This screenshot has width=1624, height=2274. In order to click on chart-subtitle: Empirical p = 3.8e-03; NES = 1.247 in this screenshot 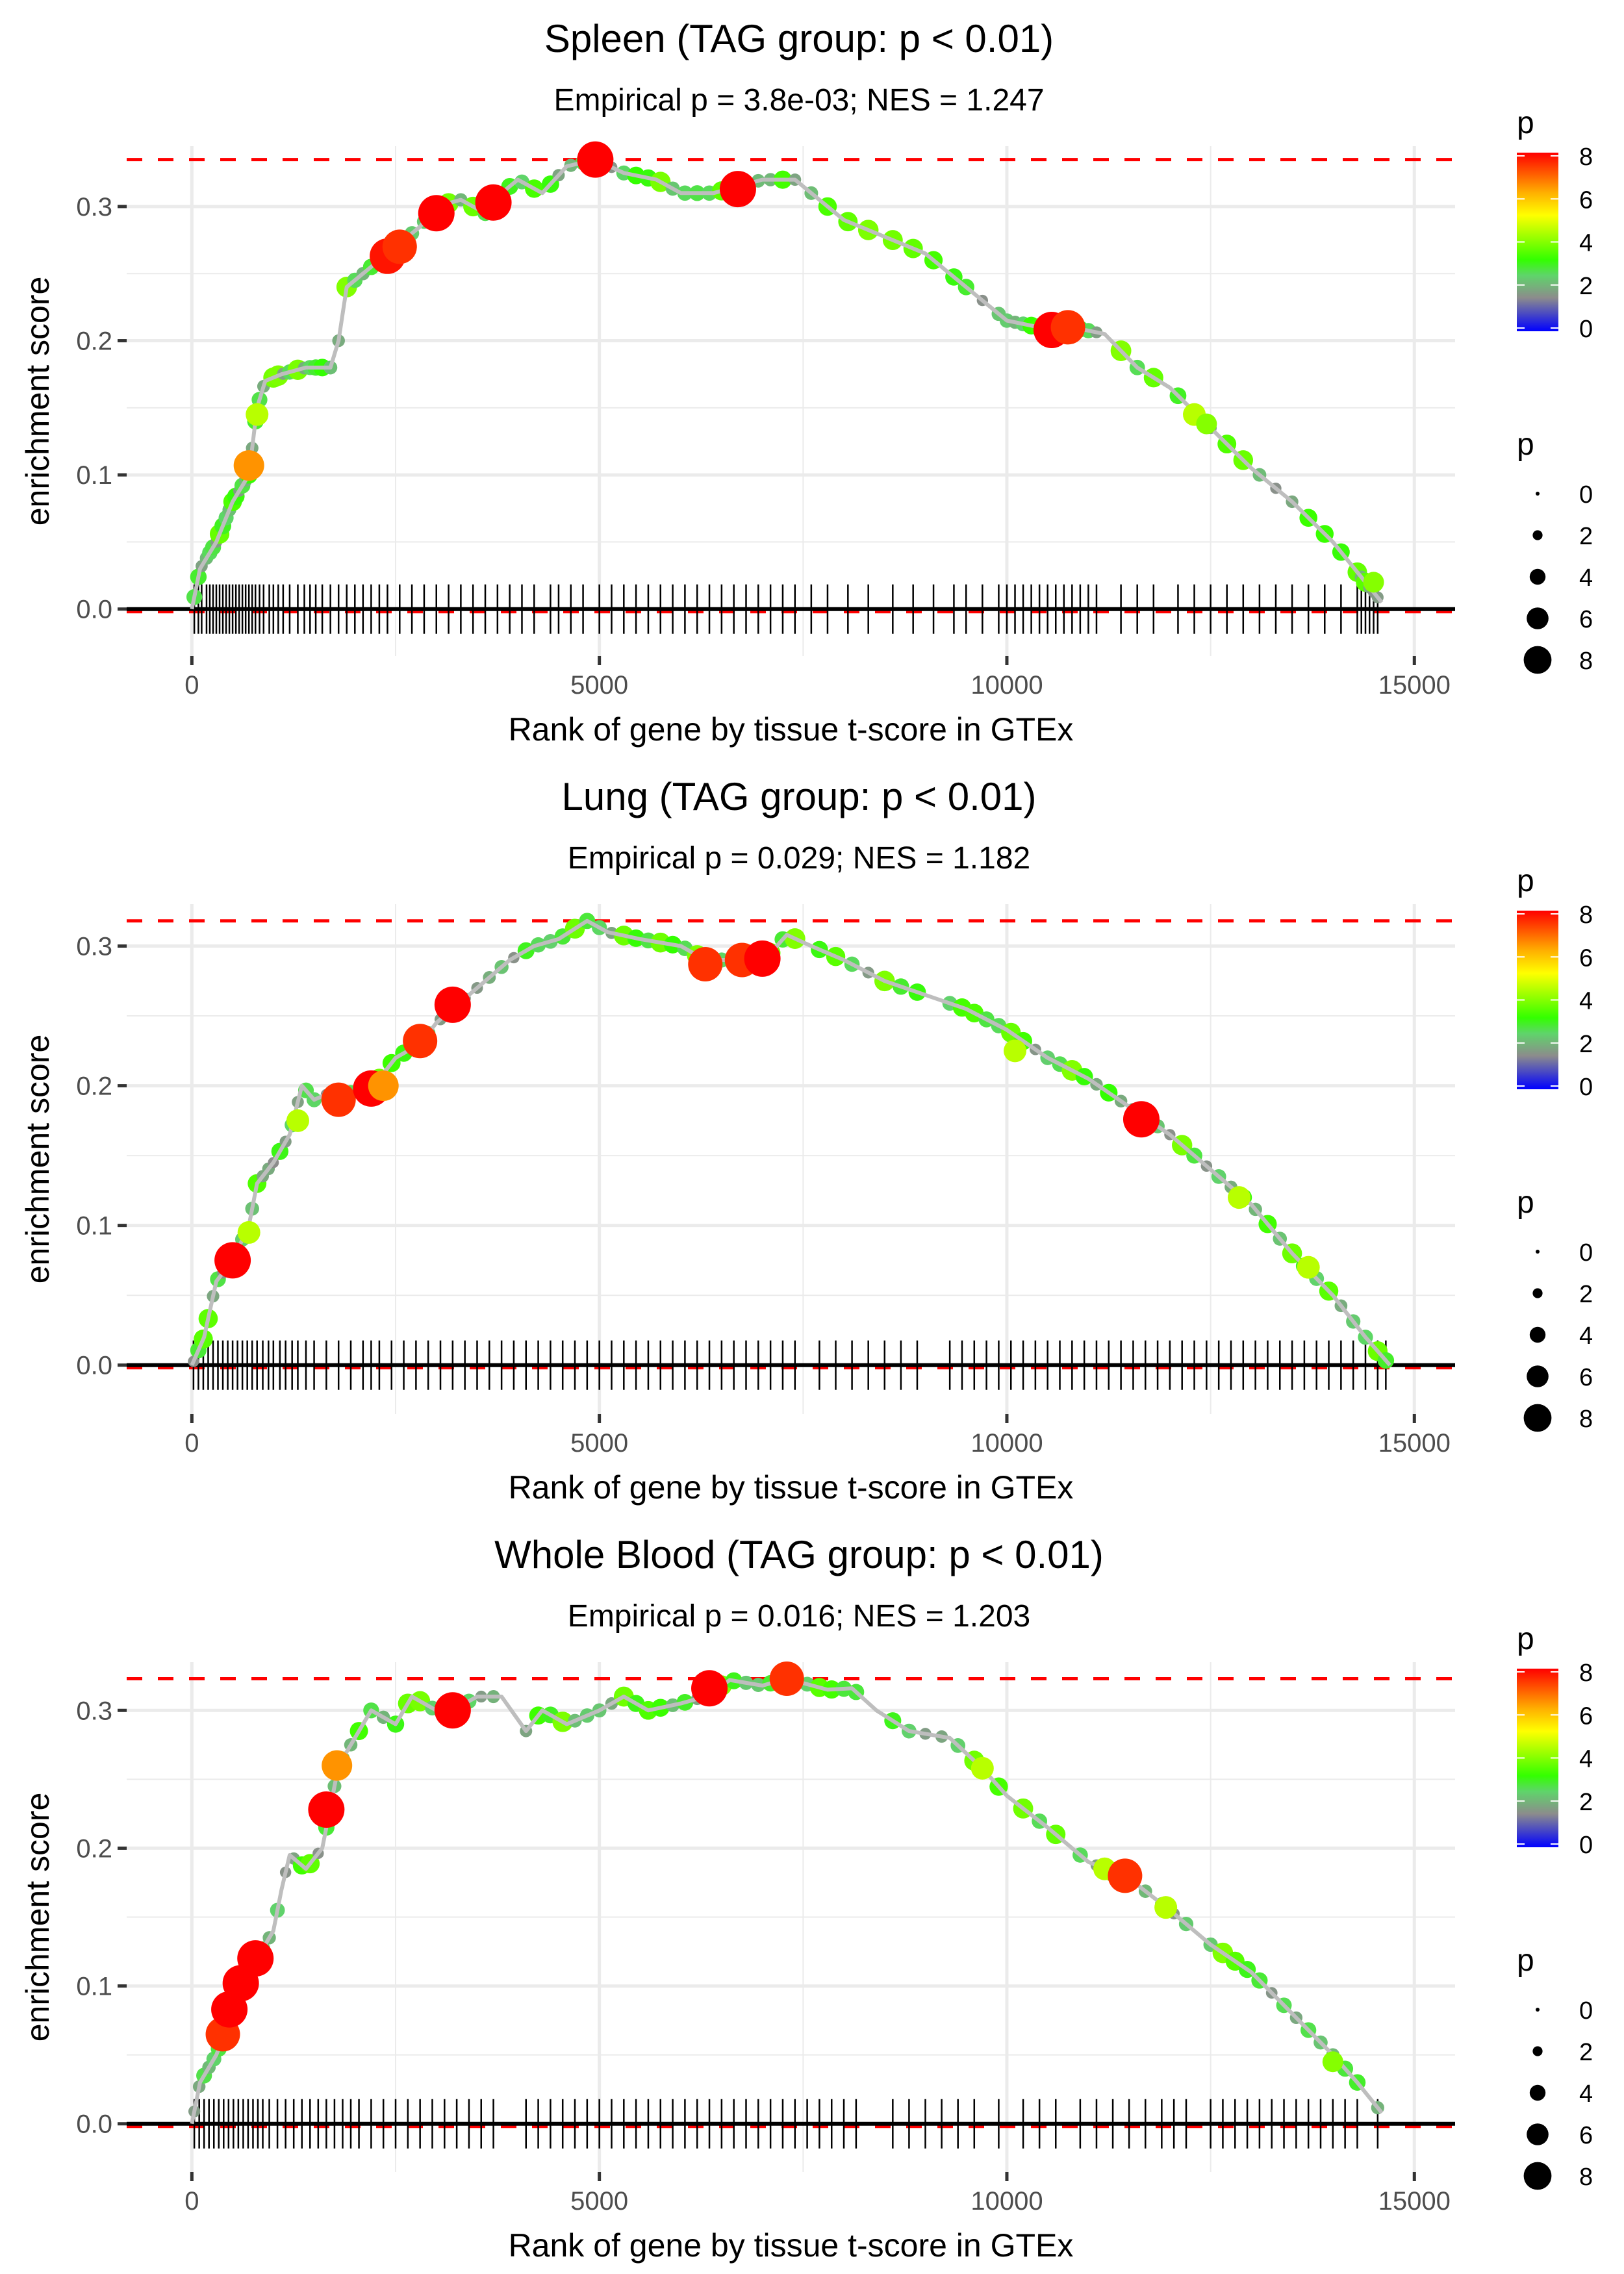, I will do `click(798, 101)`.